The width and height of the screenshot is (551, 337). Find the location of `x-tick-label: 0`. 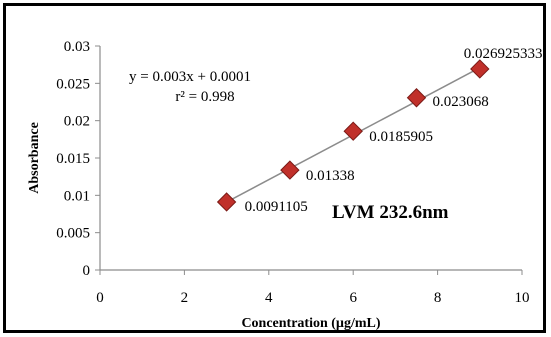

x-tick-label: 0 is located at coordinates (100, 298).